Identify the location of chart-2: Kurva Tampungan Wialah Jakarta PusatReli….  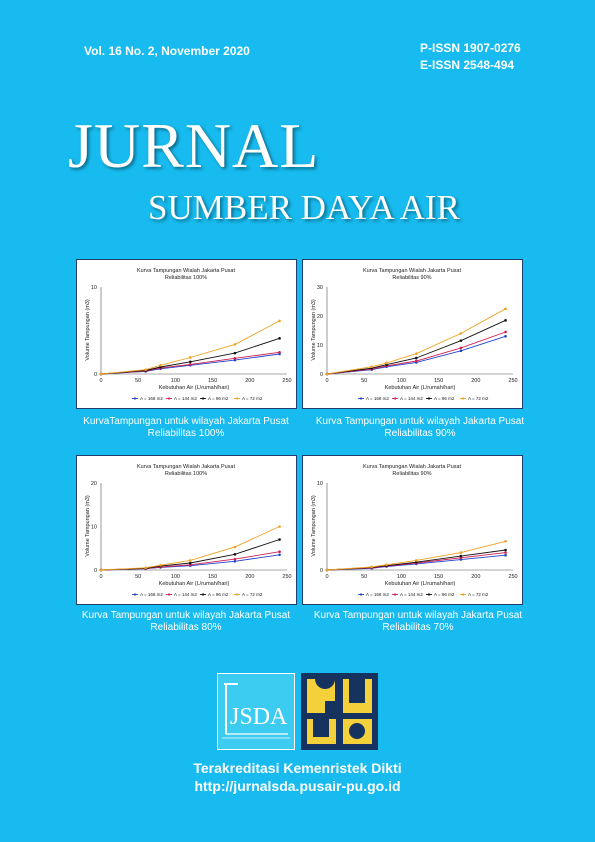
(414, 334).